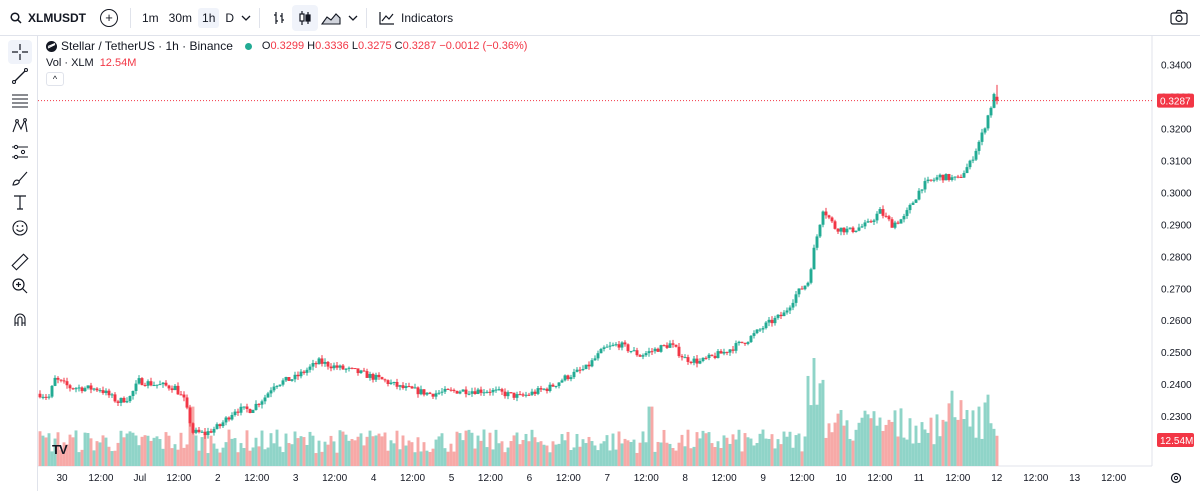  Describe the element at coordinates (20, 152) in the screenshot. I see `forecast-tool` at that location.